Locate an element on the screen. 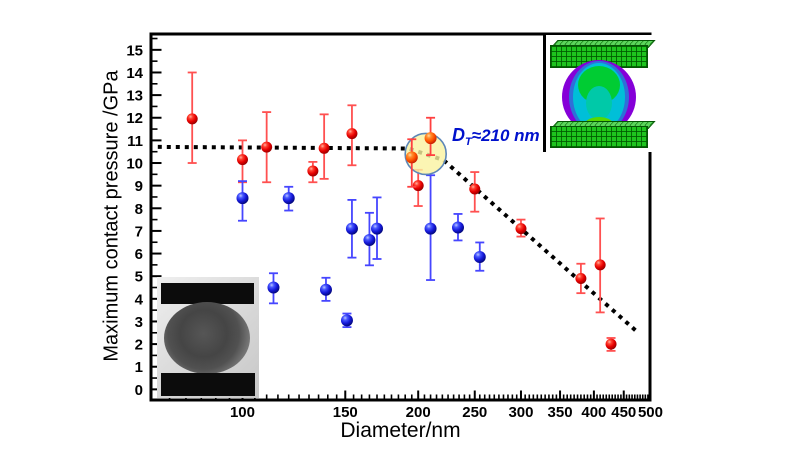 The image size is (802, 462). sem-particle-compression-image is located at coordinates (208, 337).